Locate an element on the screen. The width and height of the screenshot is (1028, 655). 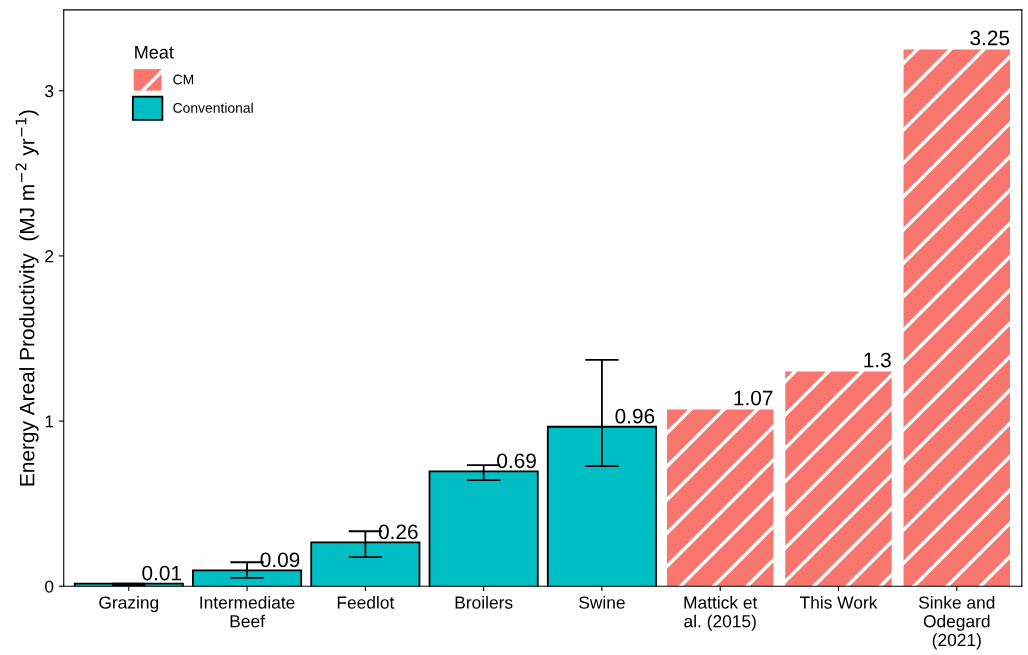
data-label: 0.69 is located at coordinates (516, 461).